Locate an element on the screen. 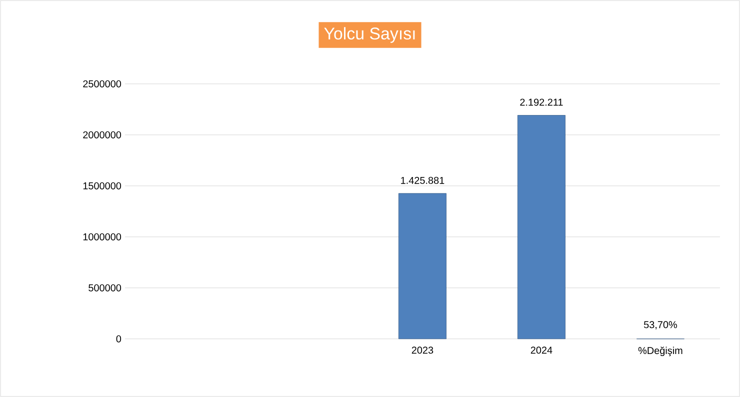 Image resolution: width=740 pixels, height=397 pixels. data-label: 53,70% is located at coordinates (661, 325).